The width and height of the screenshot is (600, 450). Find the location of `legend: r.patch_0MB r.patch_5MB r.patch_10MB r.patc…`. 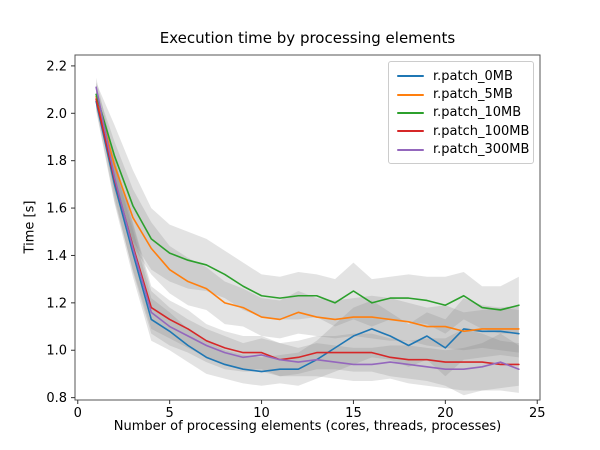

legend: r.patch_0MB r.patch_5MB r.patch_10MB r.patc… is located at coordinates (461, 112).